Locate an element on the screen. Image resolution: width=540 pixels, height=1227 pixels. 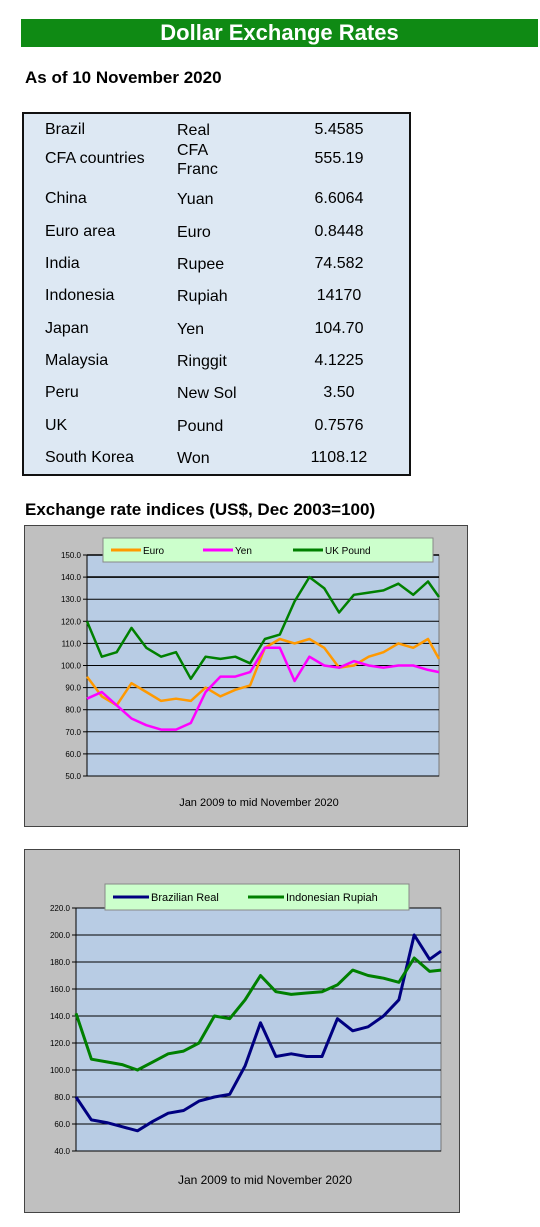
series-line-uk-pound is located at coordinates (263, 628).